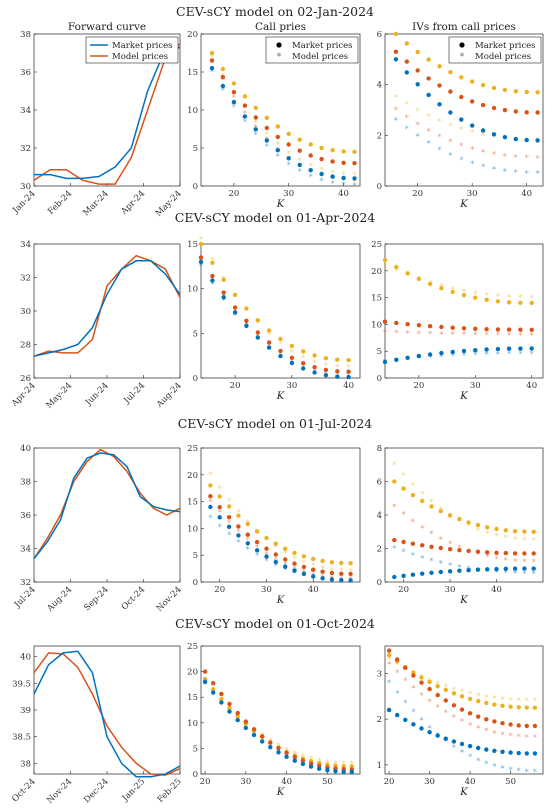  I want to click on y-tick-label: 6, so click(379, 483).